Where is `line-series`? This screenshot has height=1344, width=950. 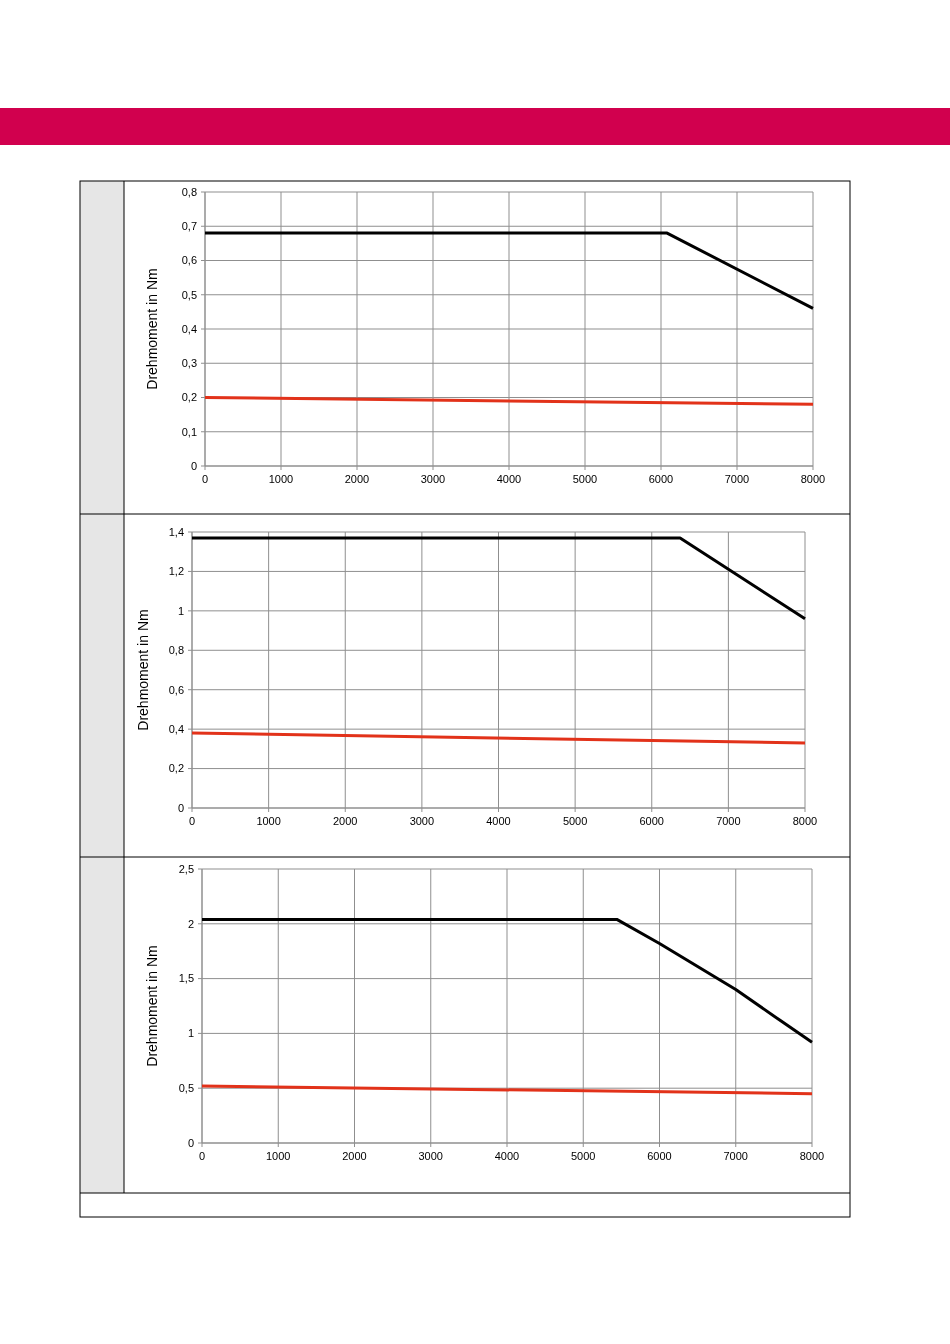
line-series is located at coordinates (507, 980).